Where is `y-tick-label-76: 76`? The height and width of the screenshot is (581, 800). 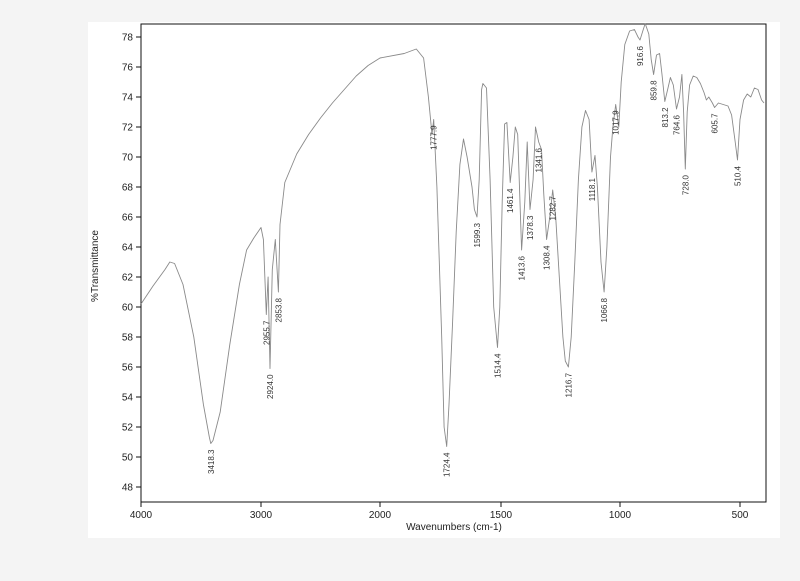
y-tick-label-76: 76 is located at coordinates (128, 68).